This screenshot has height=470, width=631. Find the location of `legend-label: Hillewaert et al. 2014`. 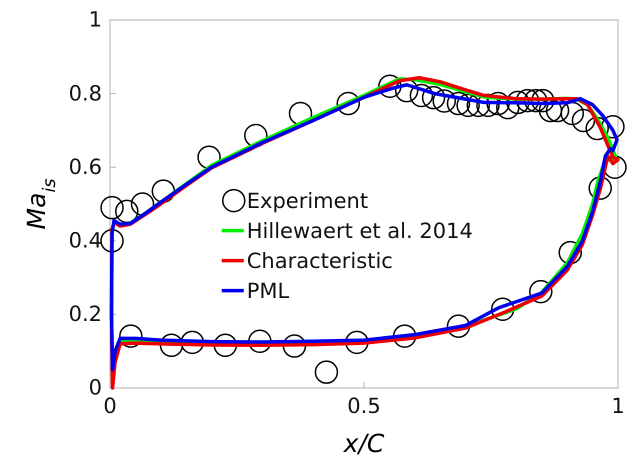

legend-label: Hillewaert et al. 2014 is located at coordinates (359, 231).